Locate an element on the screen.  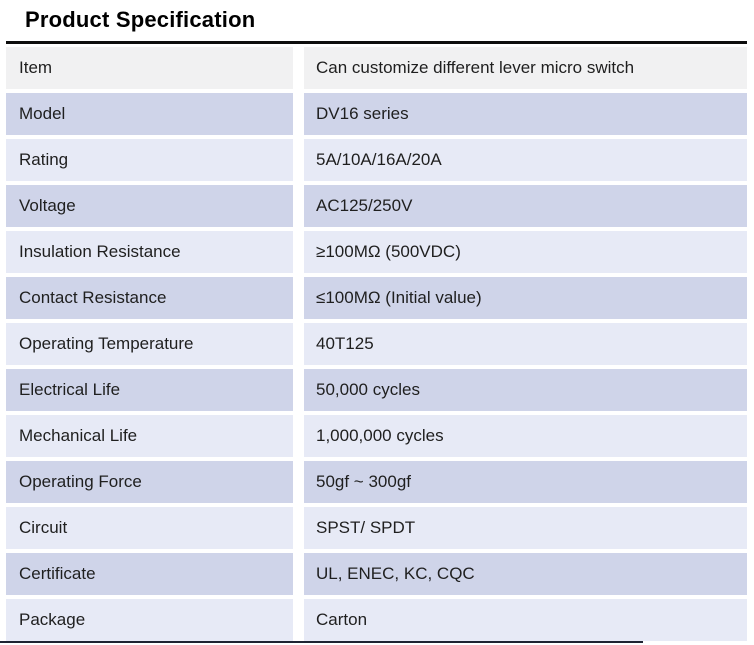
spec-row-label: Operating Temperature is located at coordinates (149, 344).